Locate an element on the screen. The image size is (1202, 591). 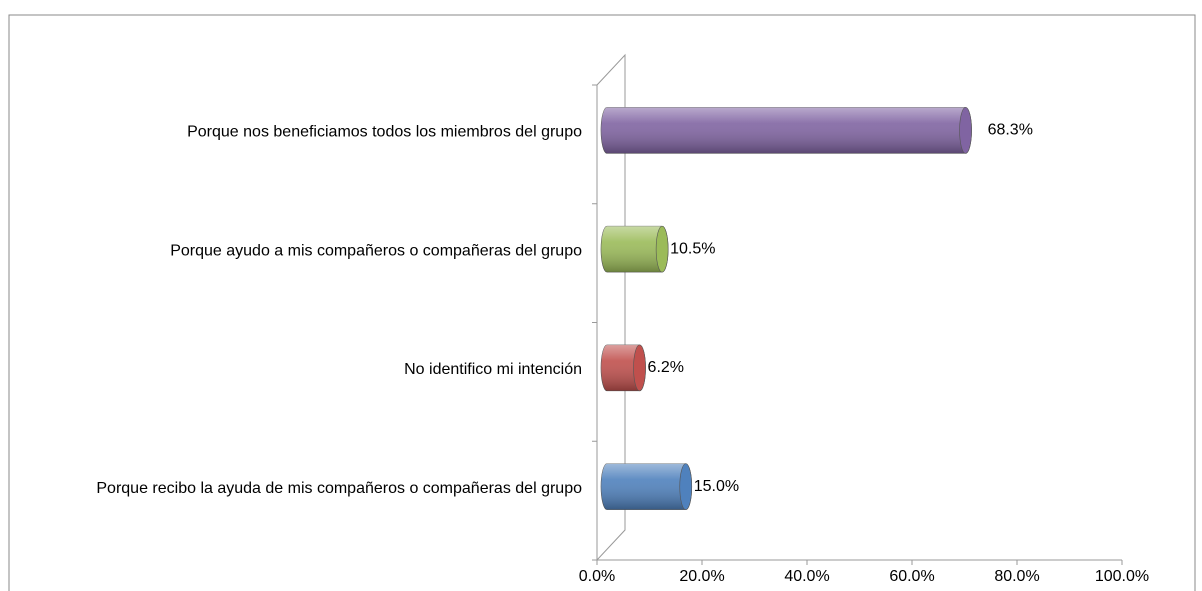
x-tick-label: 80.0% is located at coordinates (1016, 576).